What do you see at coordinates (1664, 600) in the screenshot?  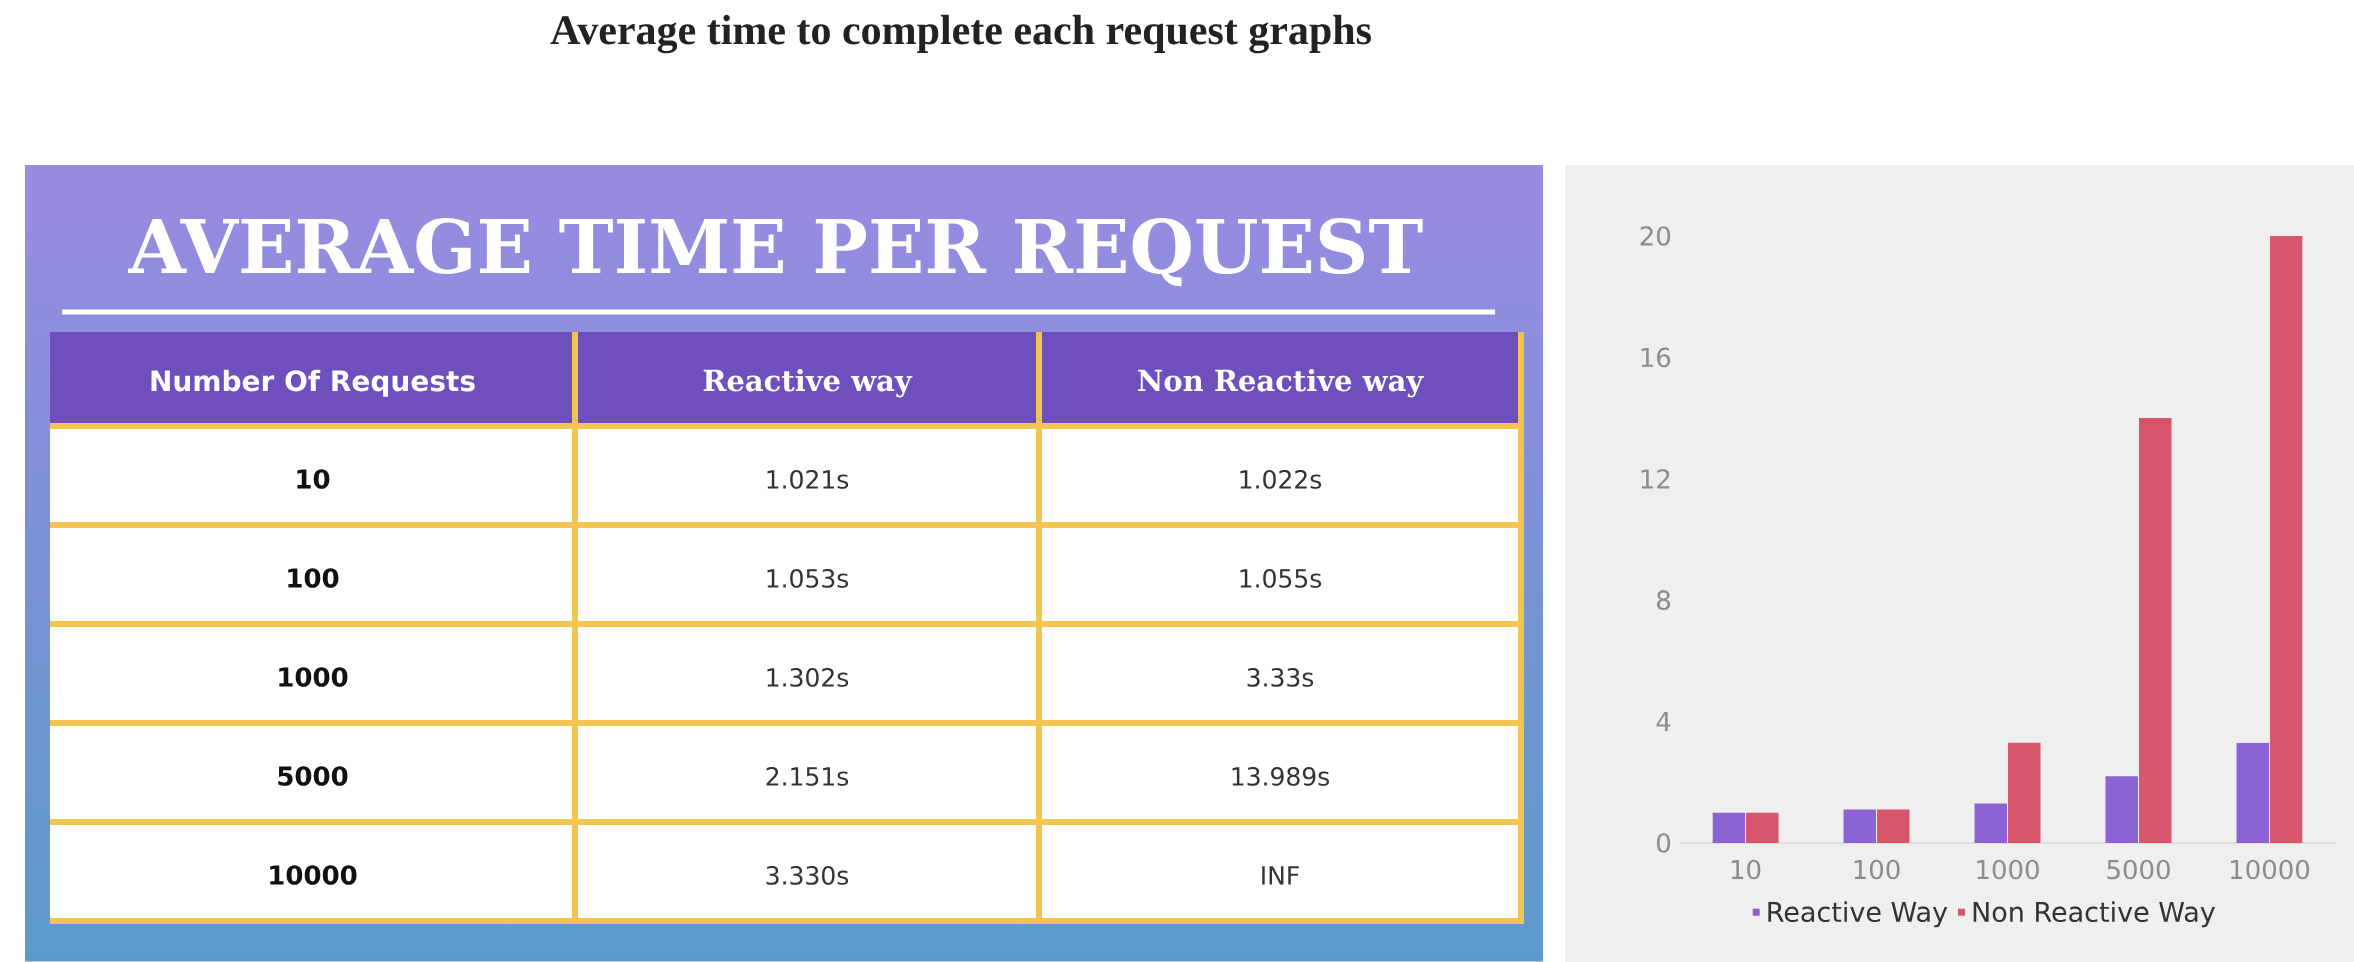 I see `y-tick-label: 8` at bounding box center [1664, 600].